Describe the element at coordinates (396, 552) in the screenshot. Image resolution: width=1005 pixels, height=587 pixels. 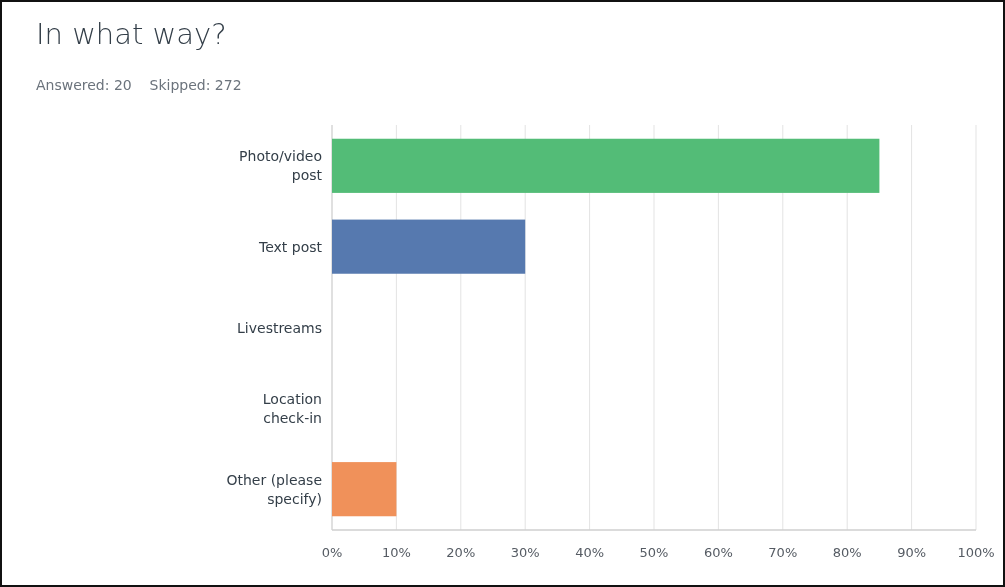
I see `x-tick-label: 10%` at that location.